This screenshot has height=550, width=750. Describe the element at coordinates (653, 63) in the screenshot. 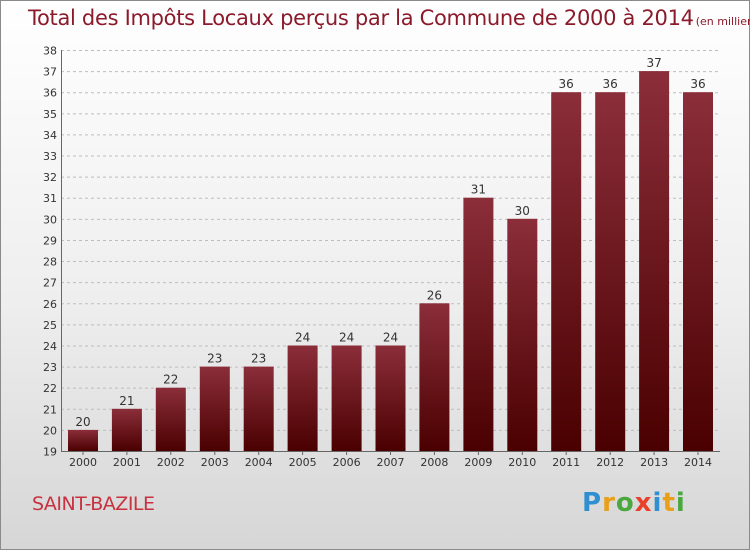

I see `data-label-2013: 37` at that location.